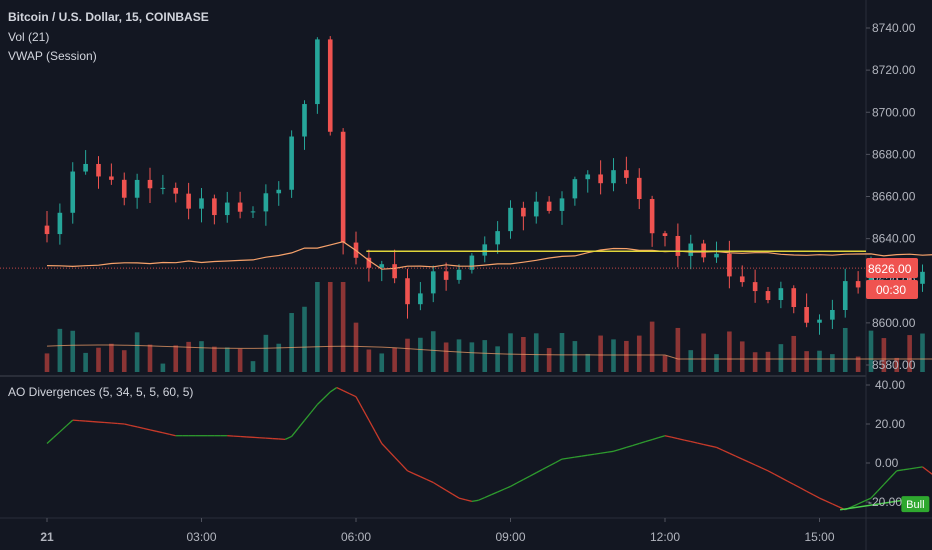 The width and height of the screenshot is (932, 550). I want to click on last-price-tag-text: 8626.00, so click(890, 269).